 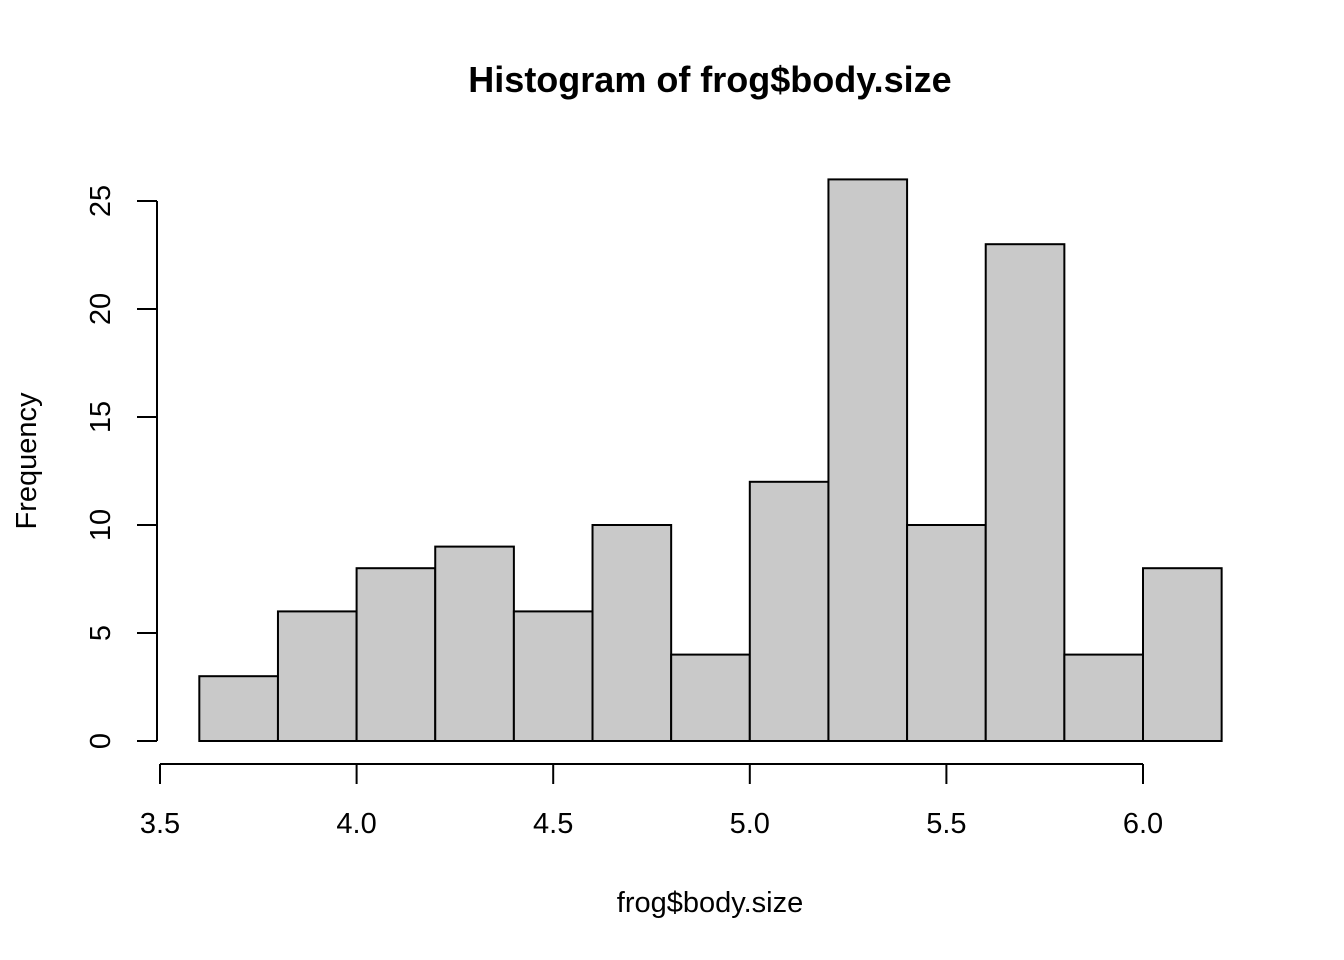 I want to click on x-tick-label: 5.0, so click(x=750, y=824).